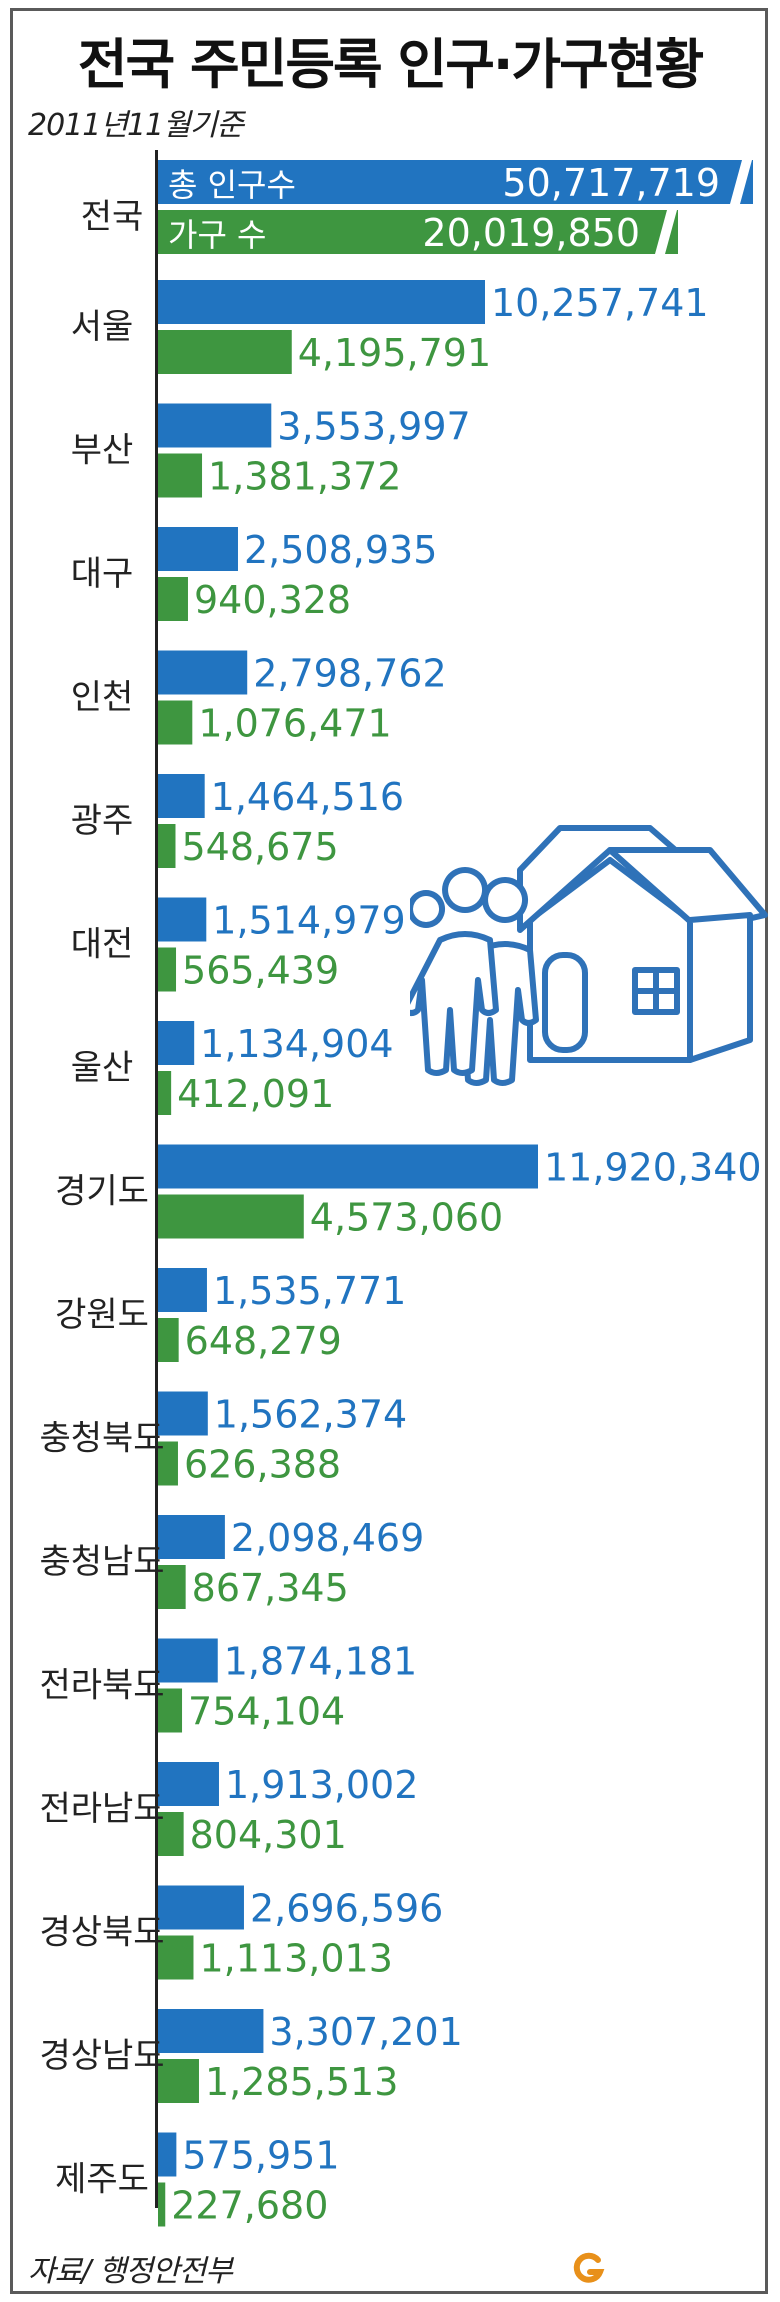  What do you see at coordinates (101, 2056) in the screenshot?
I see `category-label: 경상남도` at bounding box center [101, 2056].